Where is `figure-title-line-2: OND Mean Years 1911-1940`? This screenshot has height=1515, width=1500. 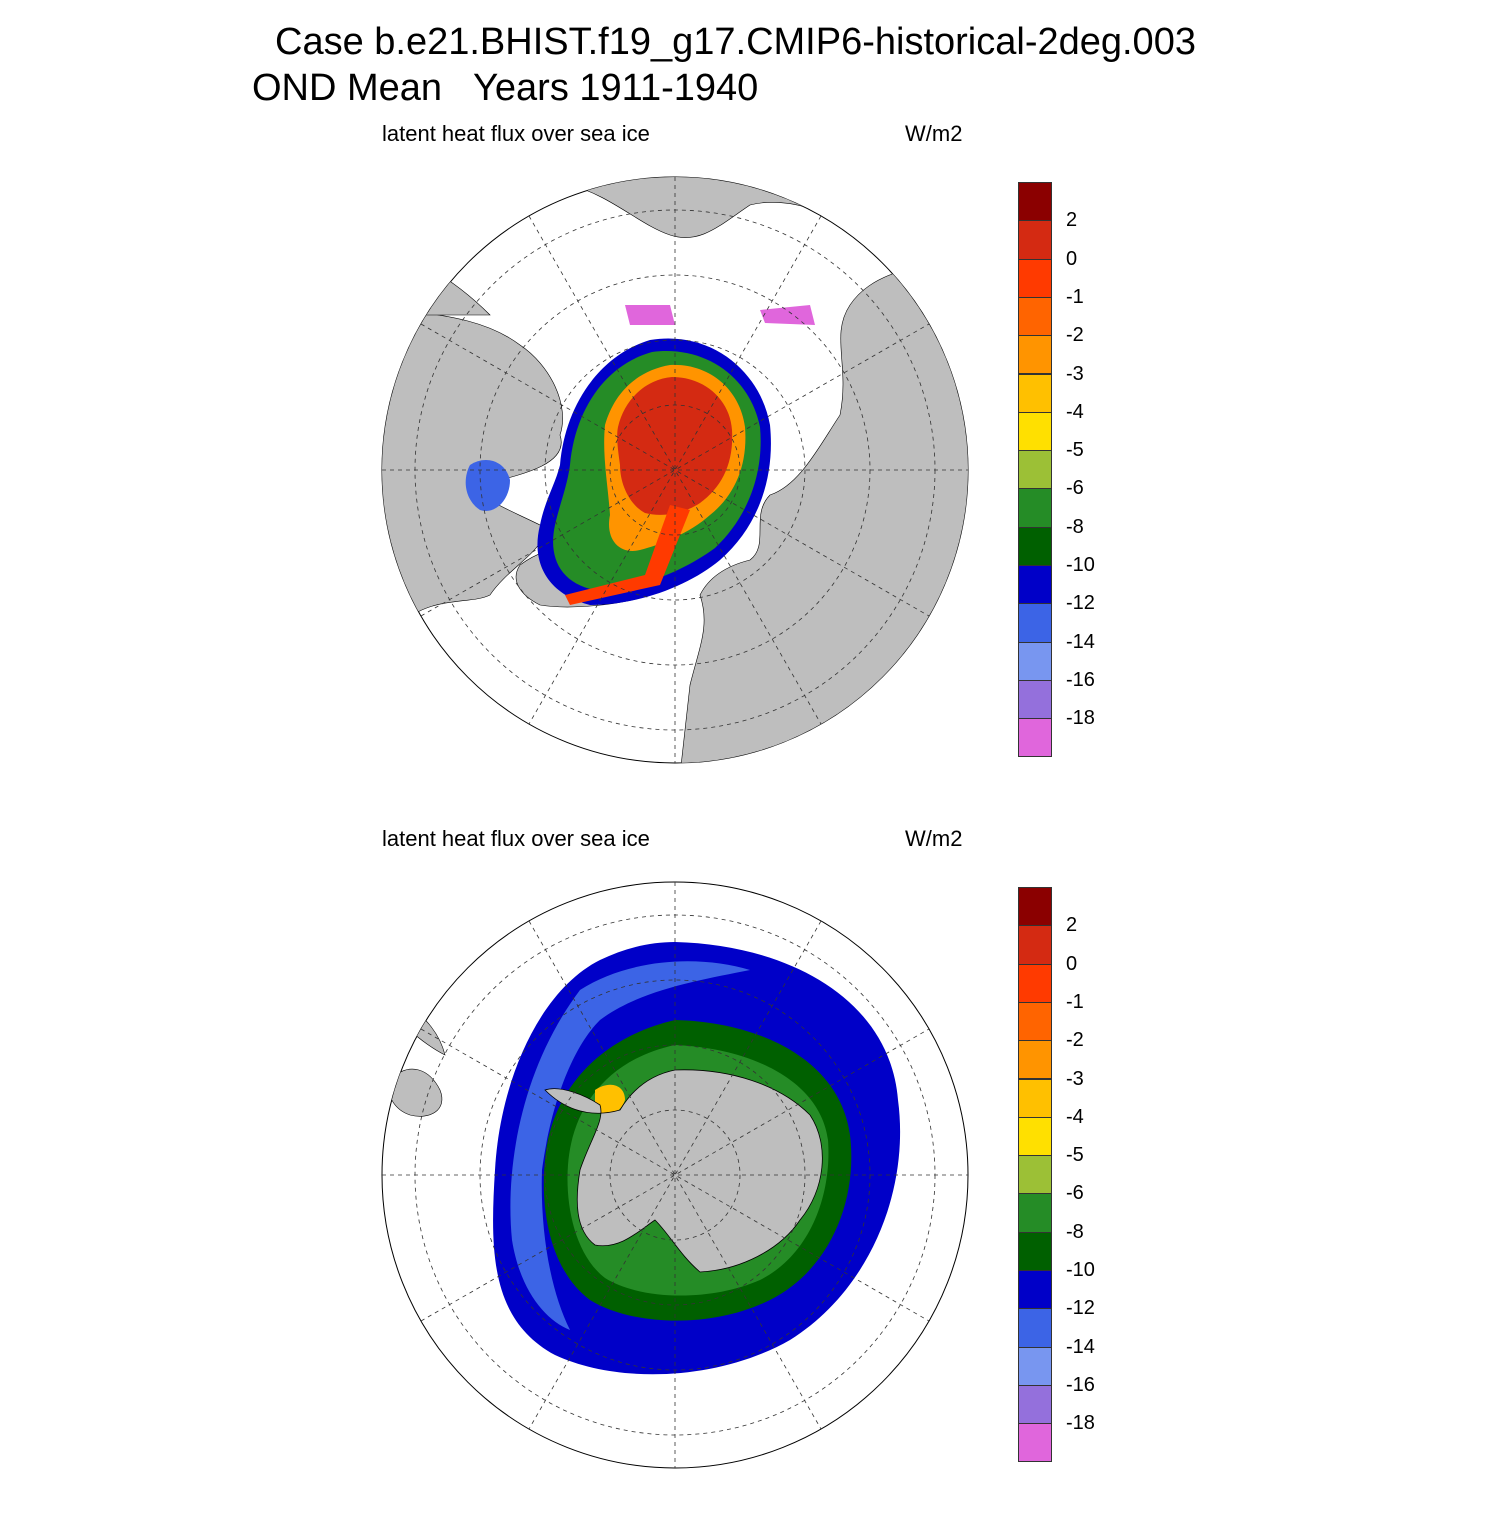 figure-title-line-2: OND Mean Years 1911-1940 is located at coordinates (505, 88).